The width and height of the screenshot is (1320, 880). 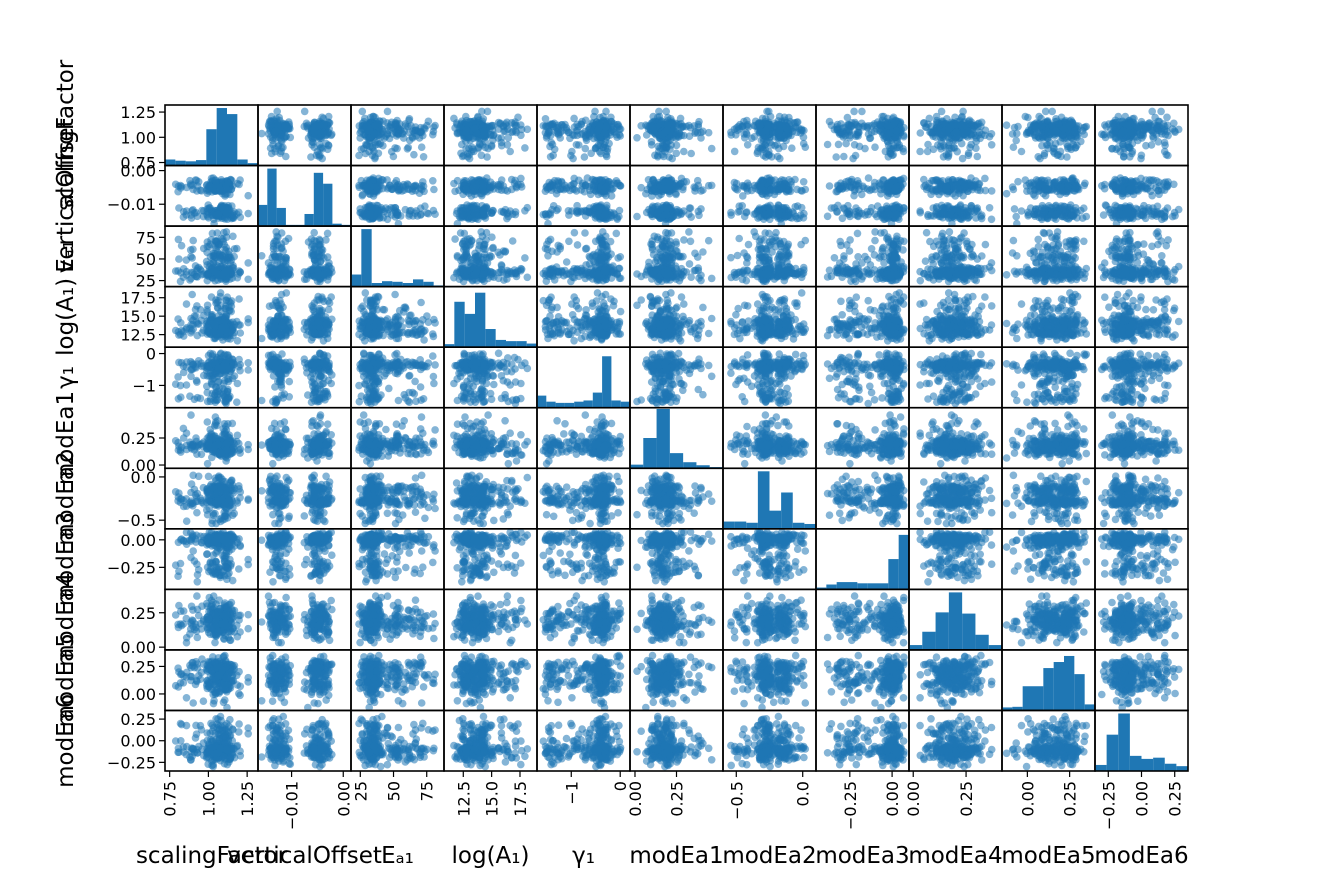 What do you see at coordinates (676, 135) in the screenshot?
I see `panel-scalingFactor-vs-modEa1` at bounding box center [676, 135].